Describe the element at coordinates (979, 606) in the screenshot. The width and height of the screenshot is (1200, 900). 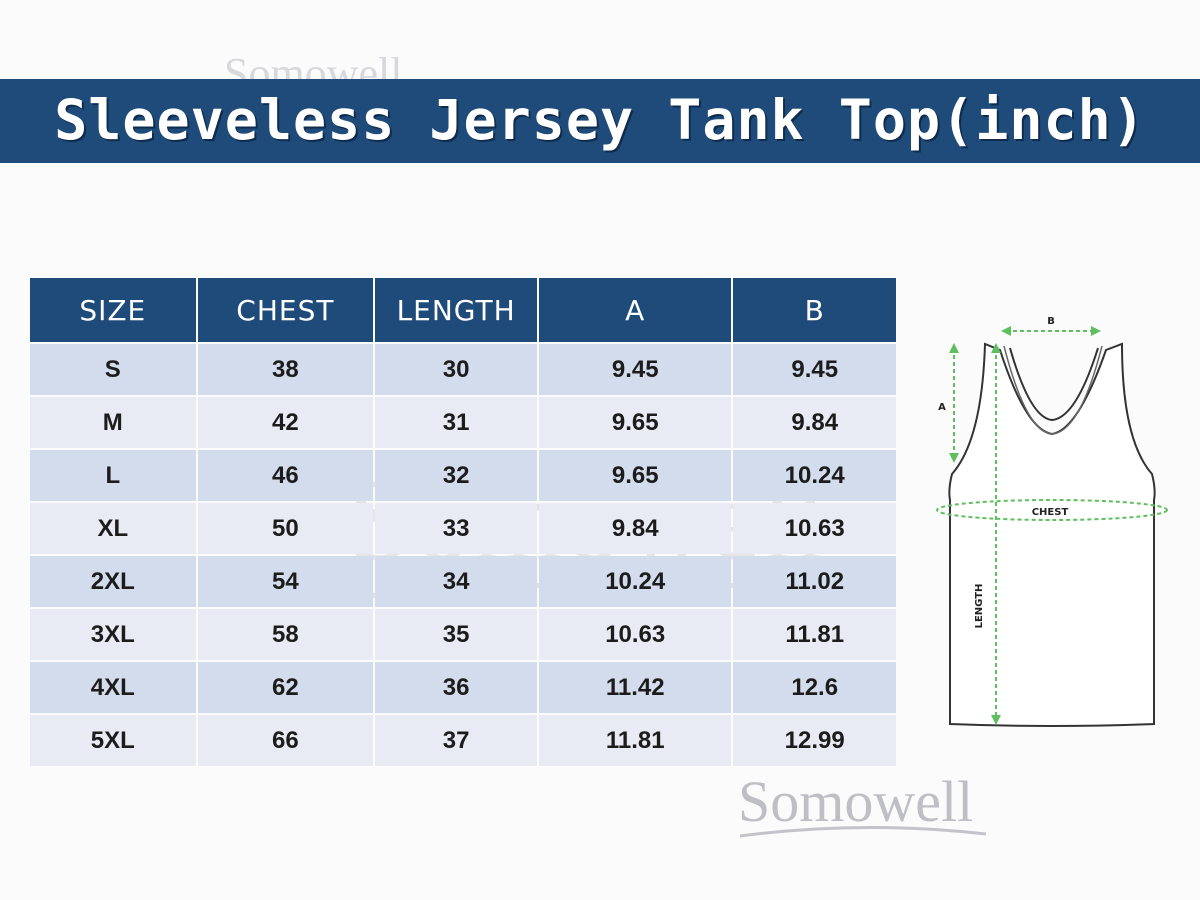
I see `label-length: LENGTH` at that location.